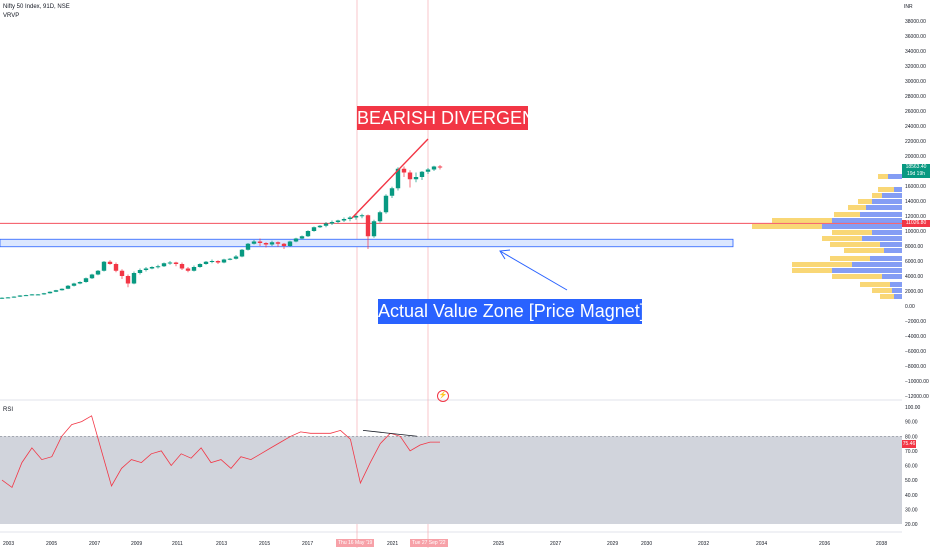 The height and width of the screenshot is (550, 932). What do you see at coordinates (8, 410) in the screenshot?
I see `rsi-label: RSI` at bounding box center [8, 410].